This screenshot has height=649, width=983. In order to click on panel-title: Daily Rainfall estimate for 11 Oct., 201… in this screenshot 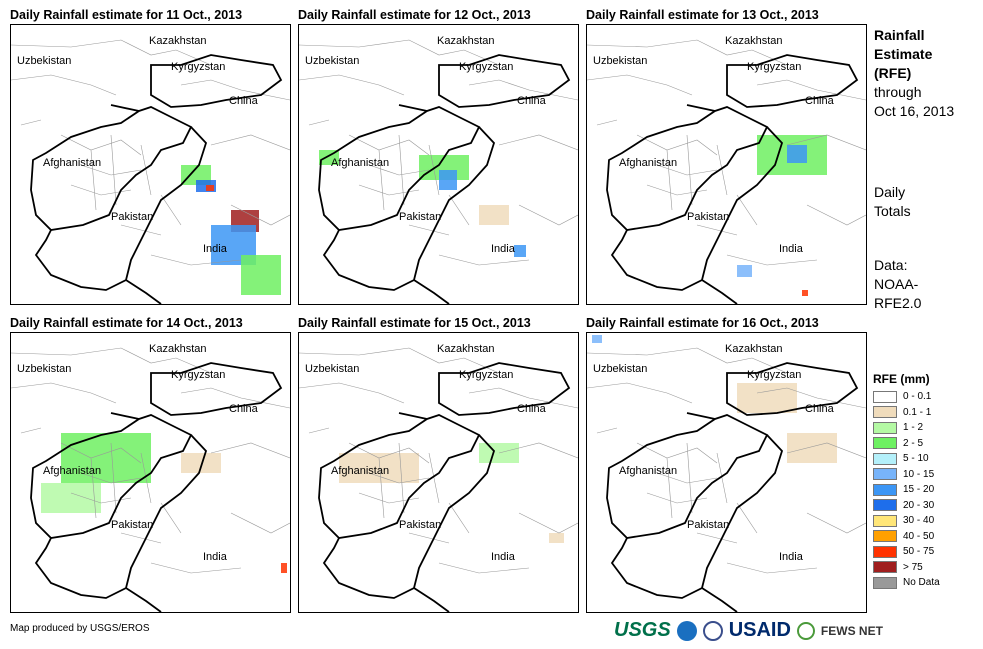, I will do `click(126, 15)`.